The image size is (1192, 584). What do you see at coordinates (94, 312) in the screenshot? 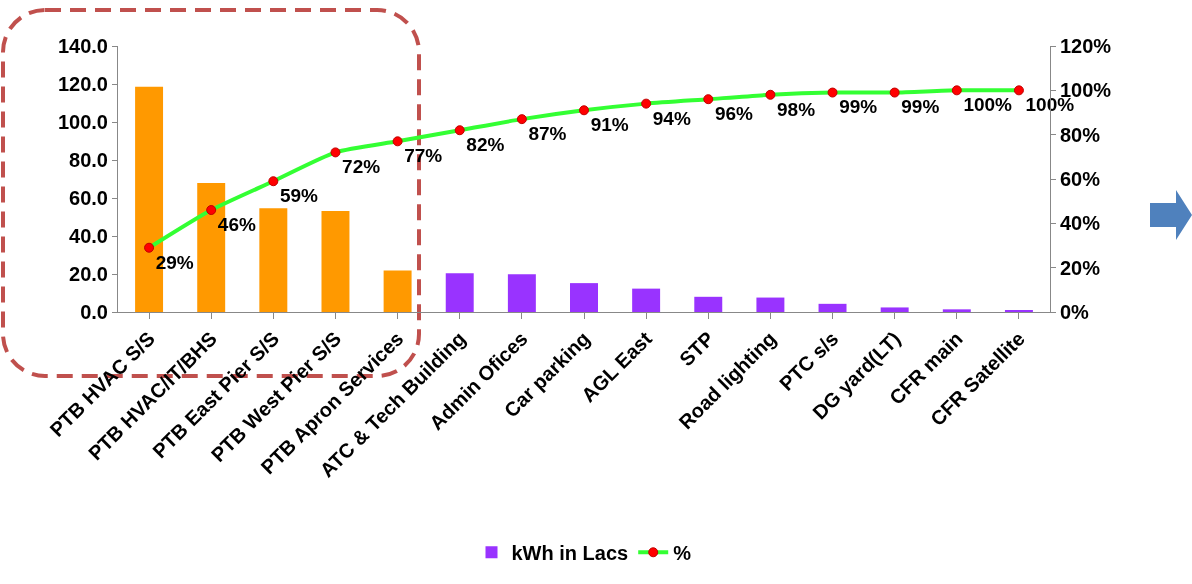
I see `y-tick-label: 0.0` at bounding box center [94, 312].